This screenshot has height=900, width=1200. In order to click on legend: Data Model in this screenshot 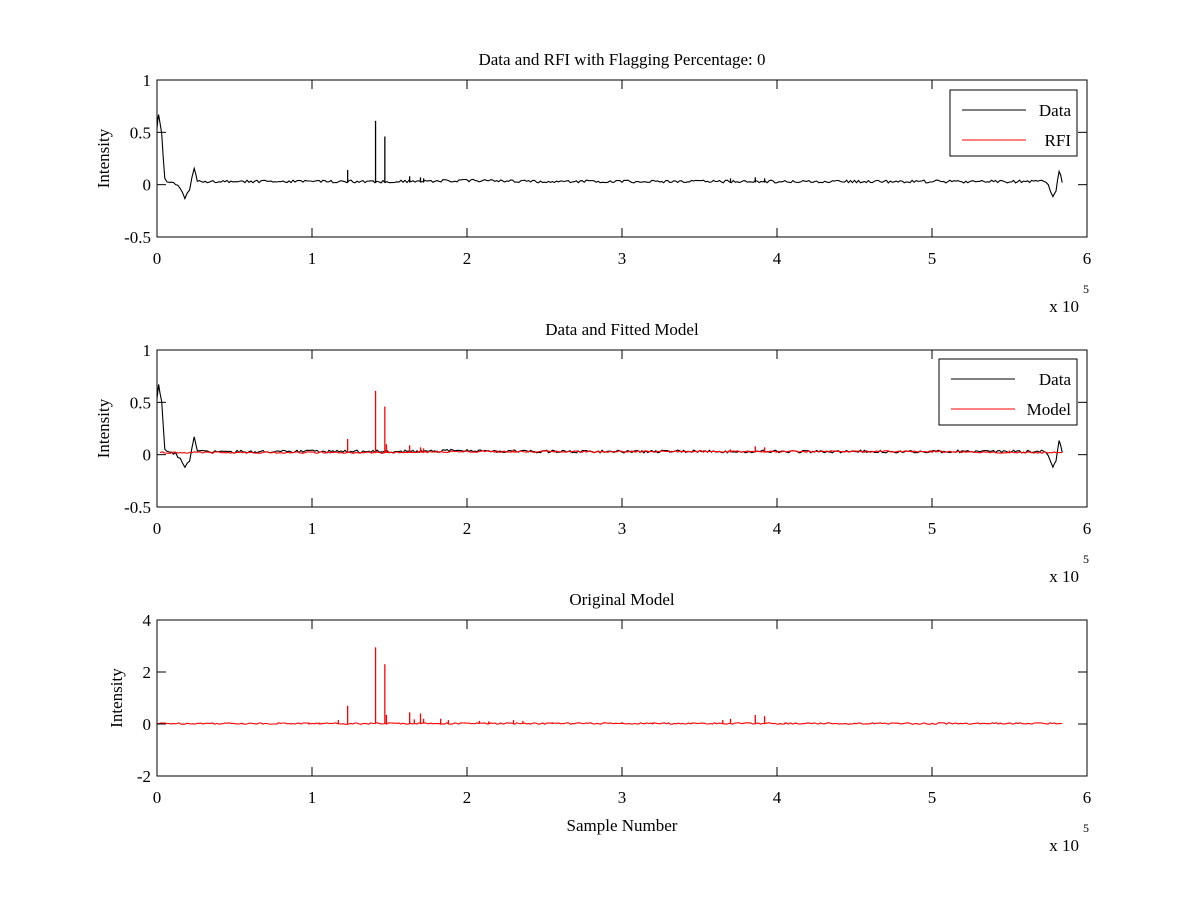, I will do `click(1008, 392)`.